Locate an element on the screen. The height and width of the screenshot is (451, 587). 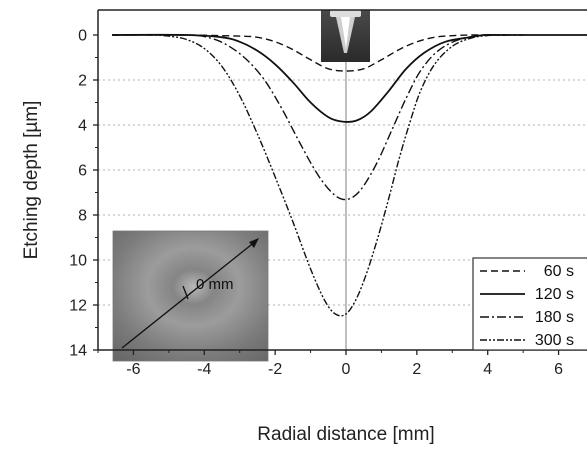
x-tick-label: -6 is located at coordinates (133, 369).